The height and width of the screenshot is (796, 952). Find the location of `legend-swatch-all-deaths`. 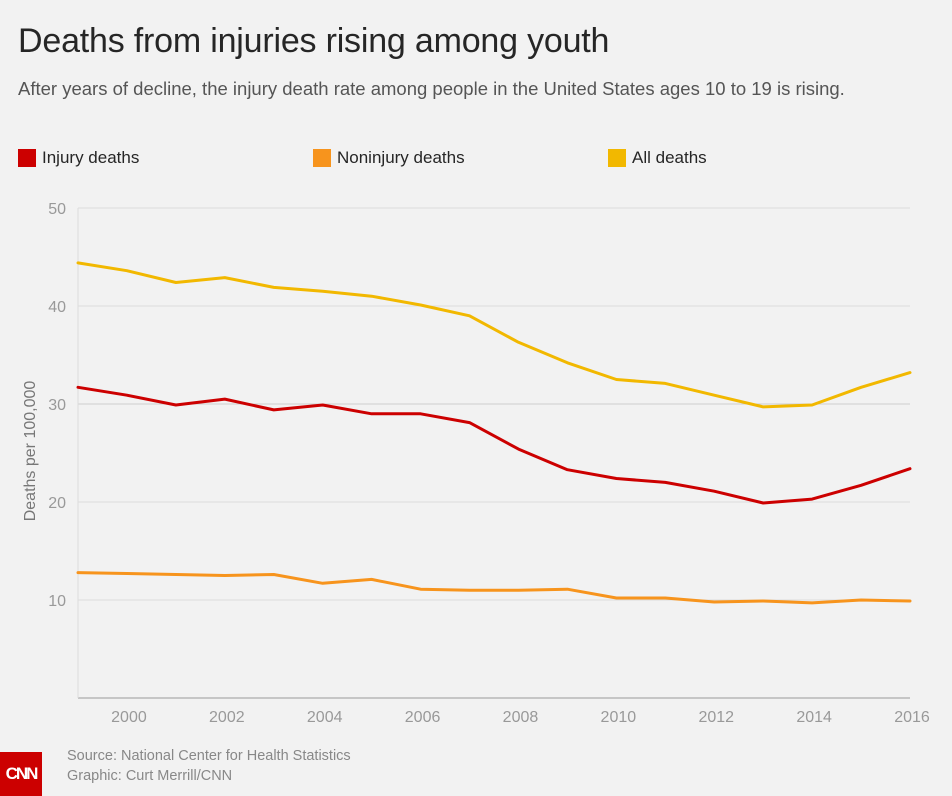

legend-swatch-all-deaths is located at coordinates (617, 158).